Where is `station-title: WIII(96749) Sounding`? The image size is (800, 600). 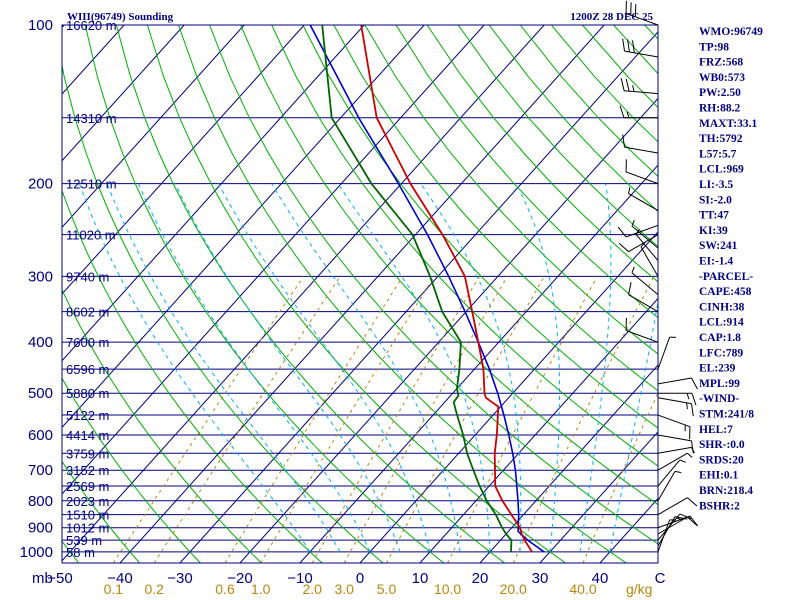
station-title: WIII(96749) Sounding is located at coordinates (120, 17).